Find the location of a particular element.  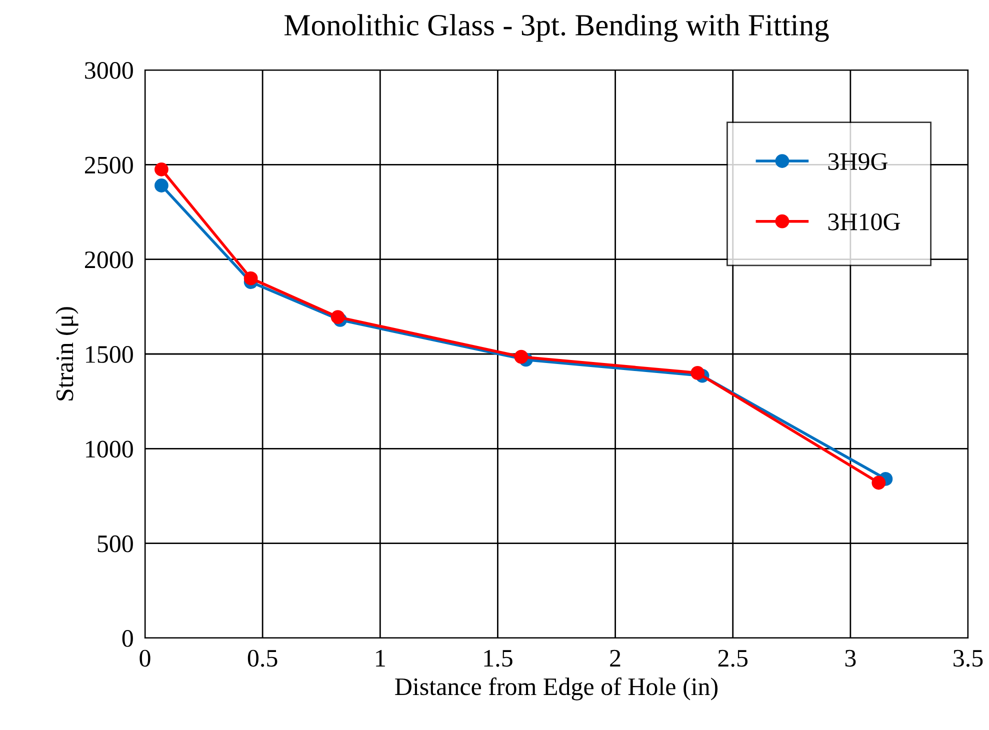

y-tick-label: 3000 is located at coordinates (109, 70).